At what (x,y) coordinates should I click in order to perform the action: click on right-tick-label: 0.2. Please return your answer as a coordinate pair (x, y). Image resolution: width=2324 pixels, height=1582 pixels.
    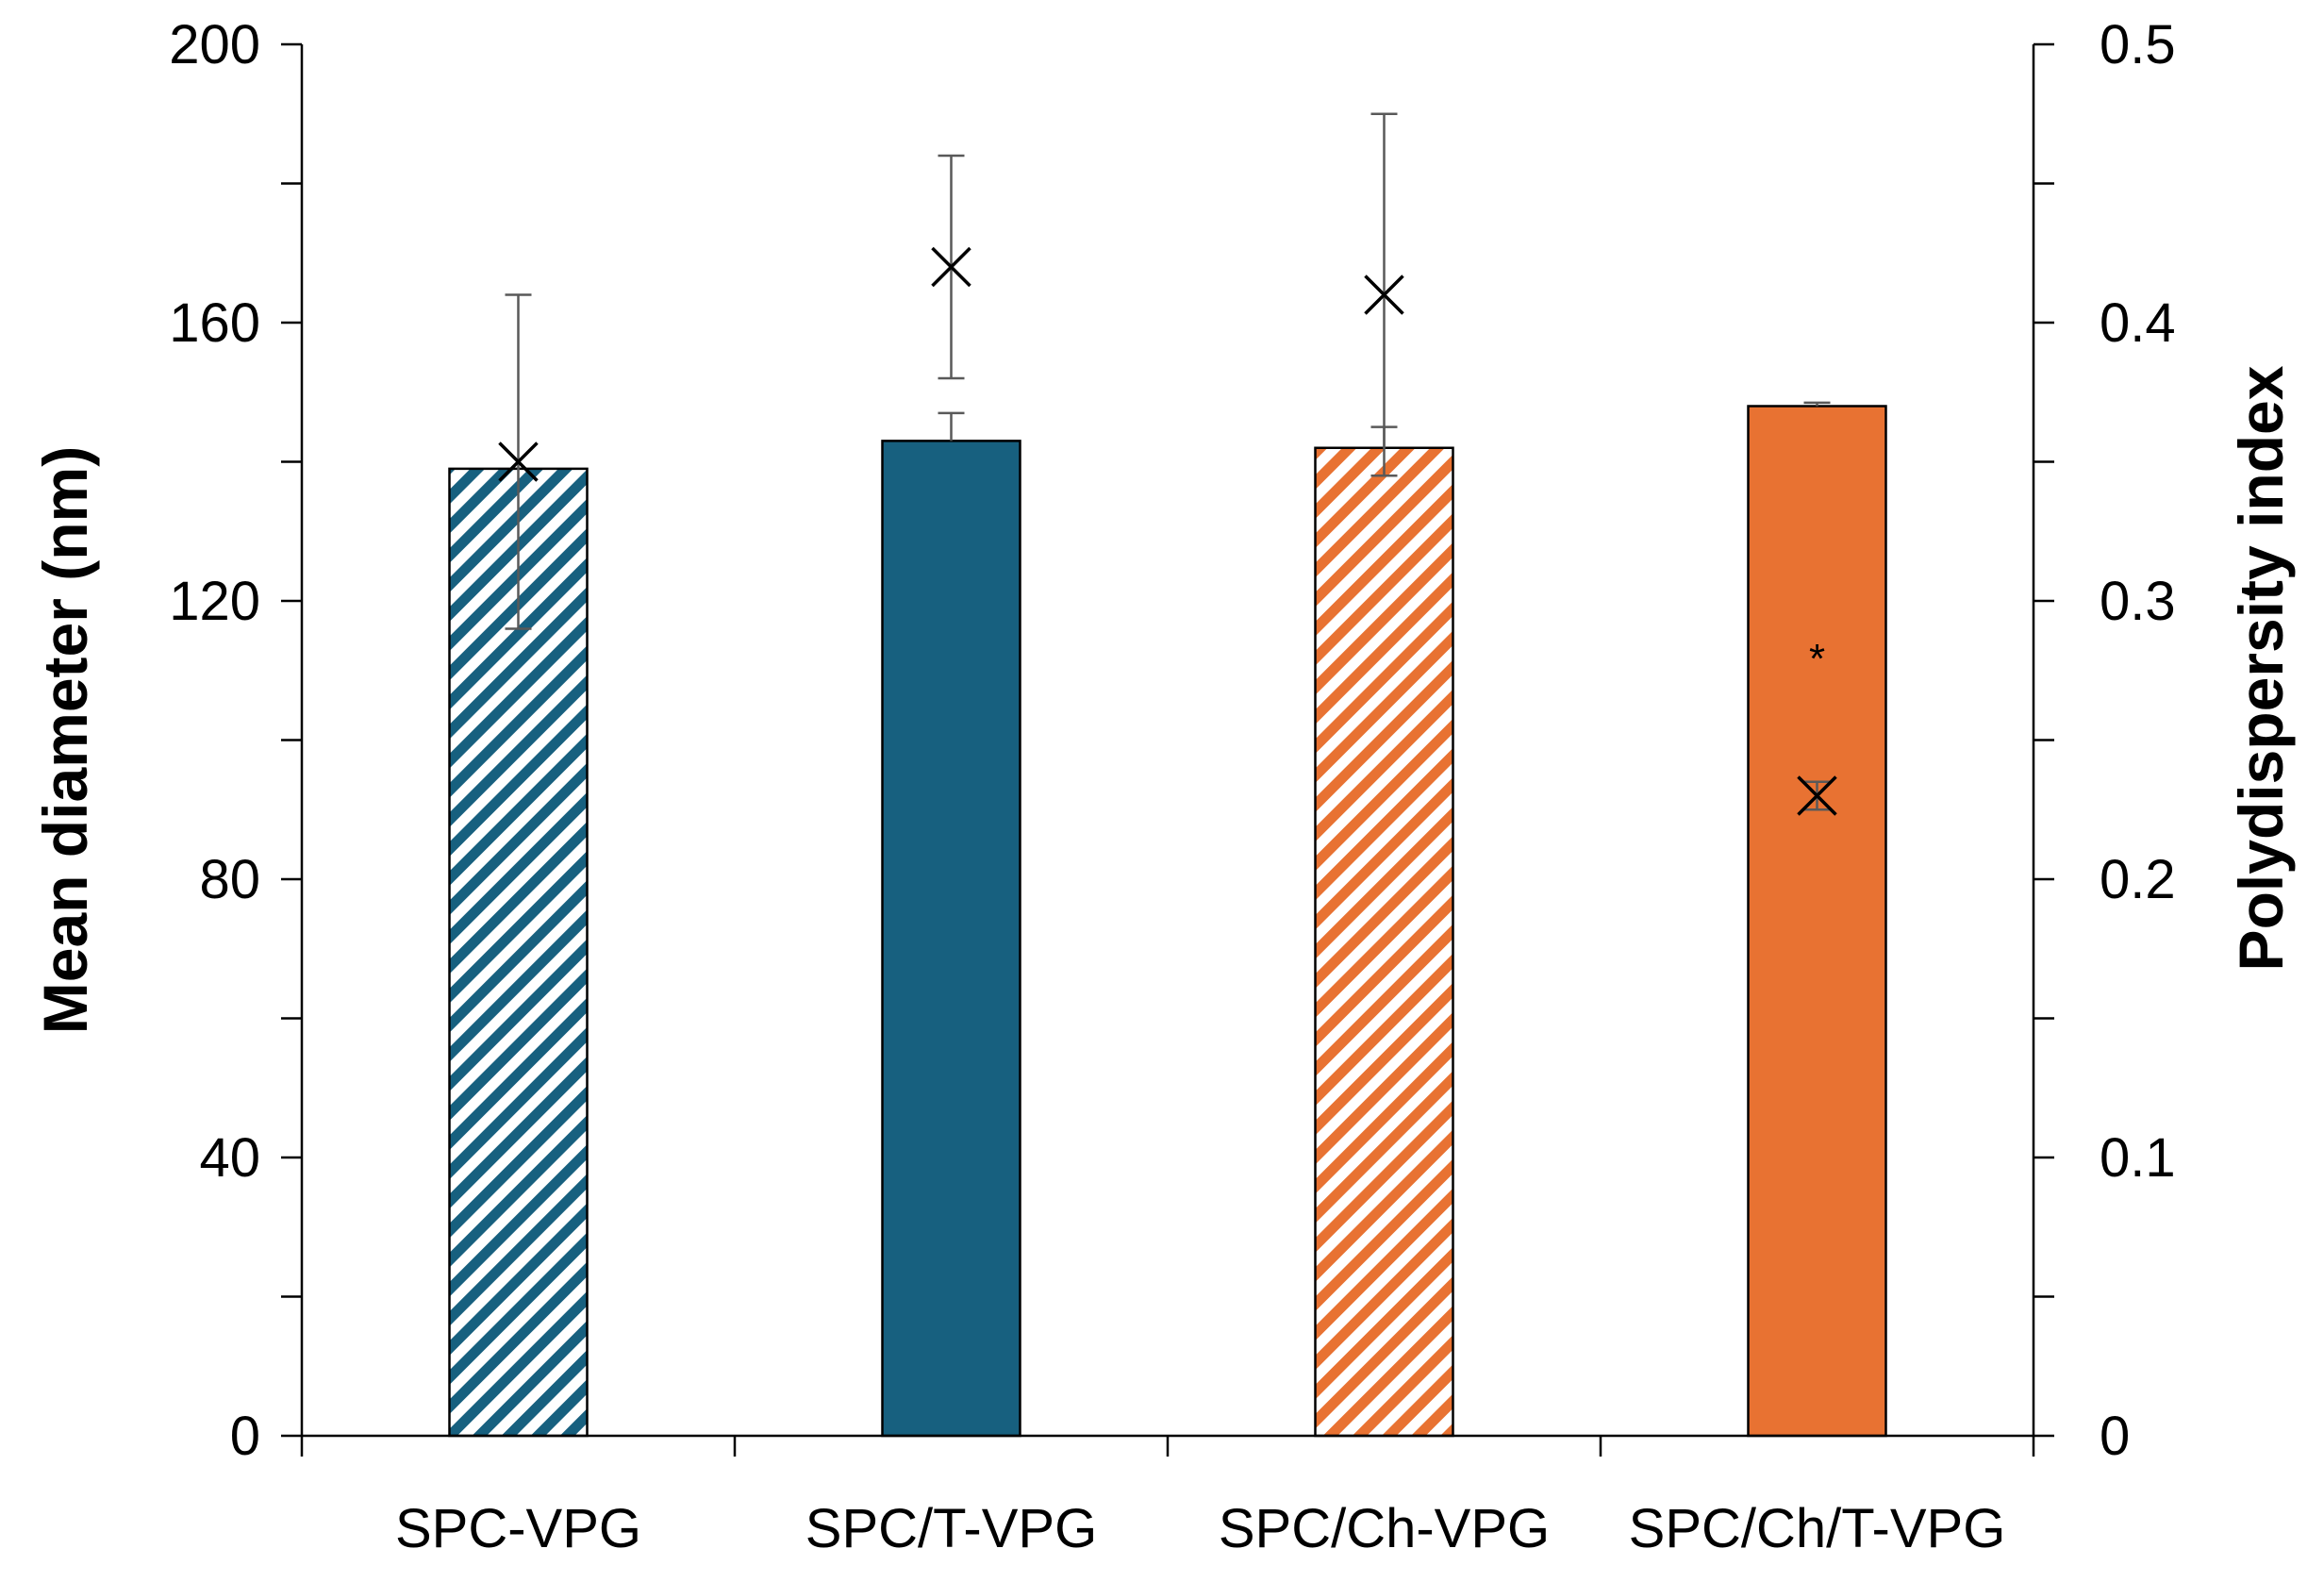
    Looking at the image, I should click on (2138, 880).